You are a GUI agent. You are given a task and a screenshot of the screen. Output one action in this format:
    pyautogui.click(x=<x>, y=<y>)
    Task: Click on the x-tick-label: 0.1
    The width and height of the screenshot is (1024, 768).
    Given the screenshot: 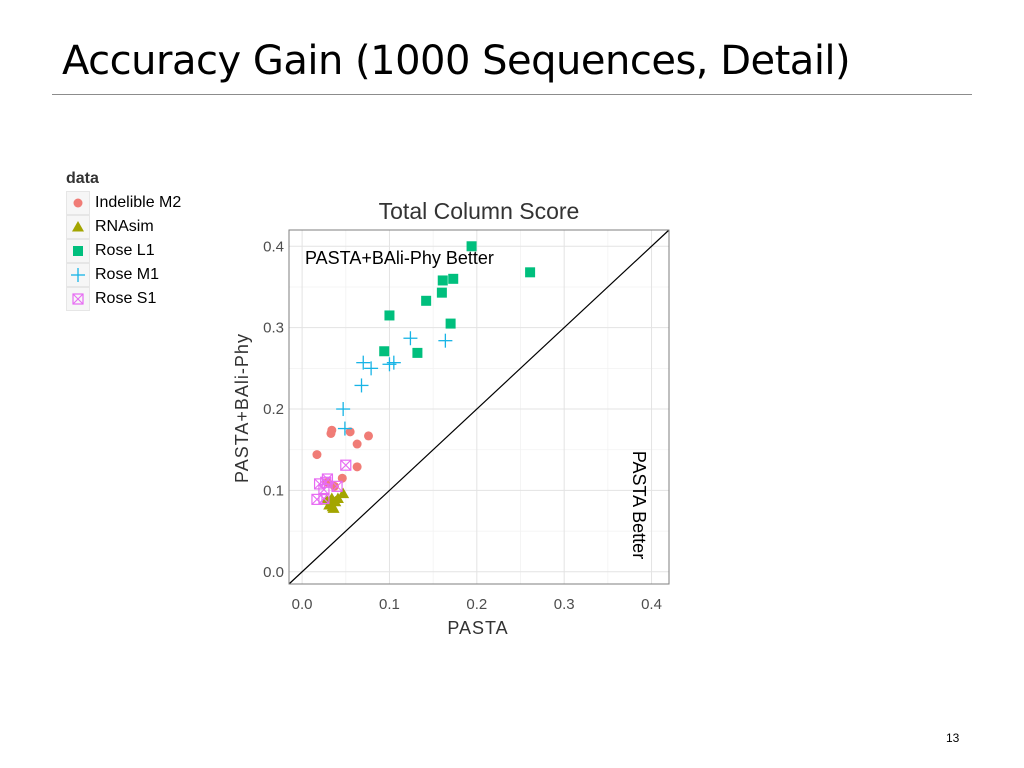 What is the action you would take?
    pyautogui.click(x=389, y=604)
    